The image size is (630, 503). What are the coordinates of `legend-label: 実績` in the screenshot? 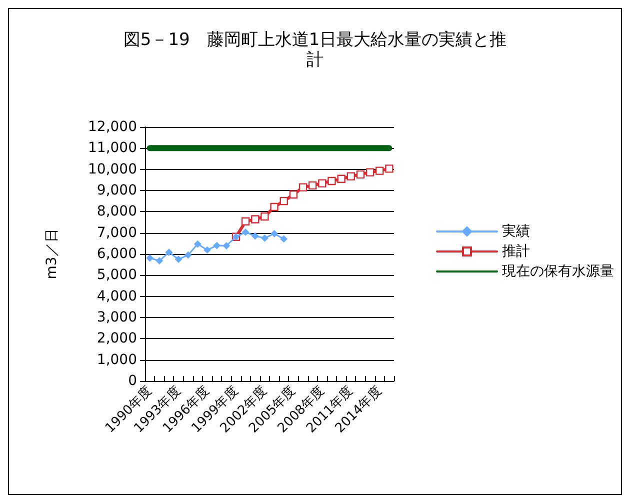 It's located at (516, 232).